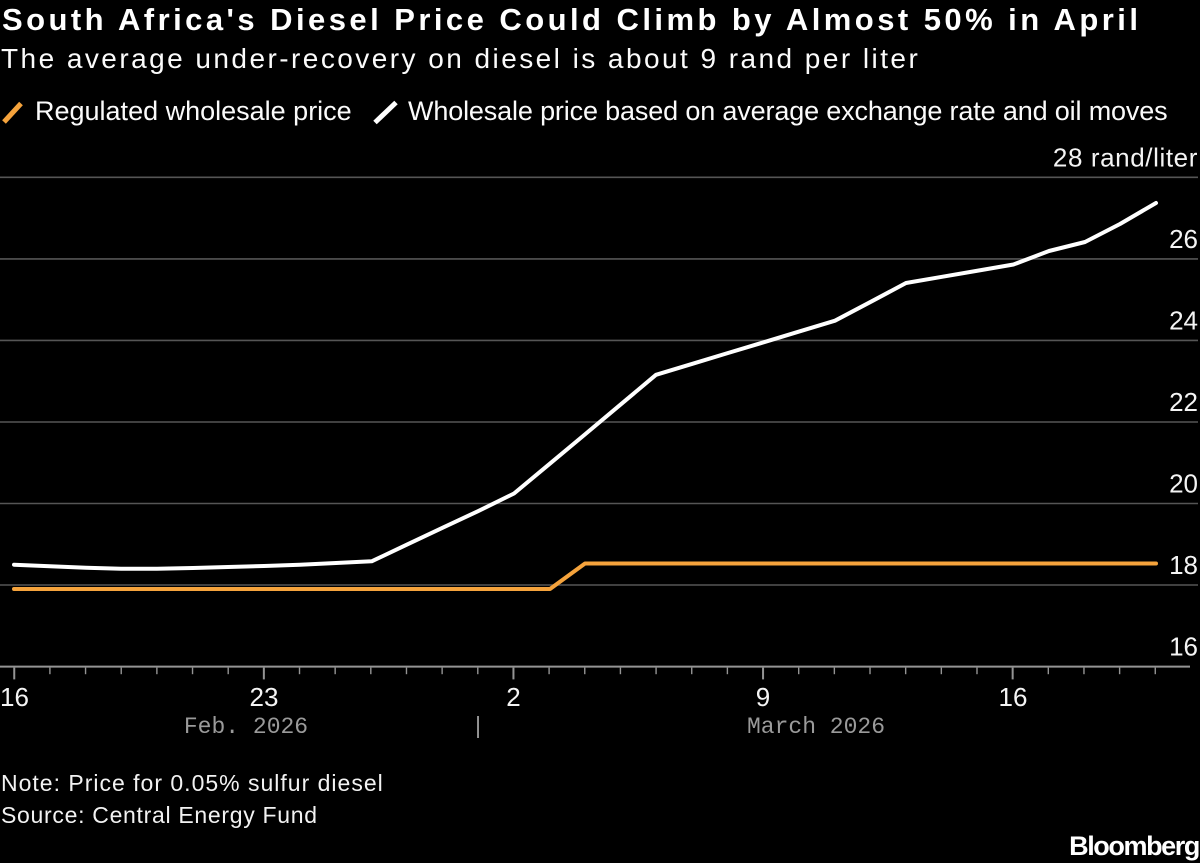 The image size is (1200, 863). I want to click on svg-text: March 2026, so click(816, 727).